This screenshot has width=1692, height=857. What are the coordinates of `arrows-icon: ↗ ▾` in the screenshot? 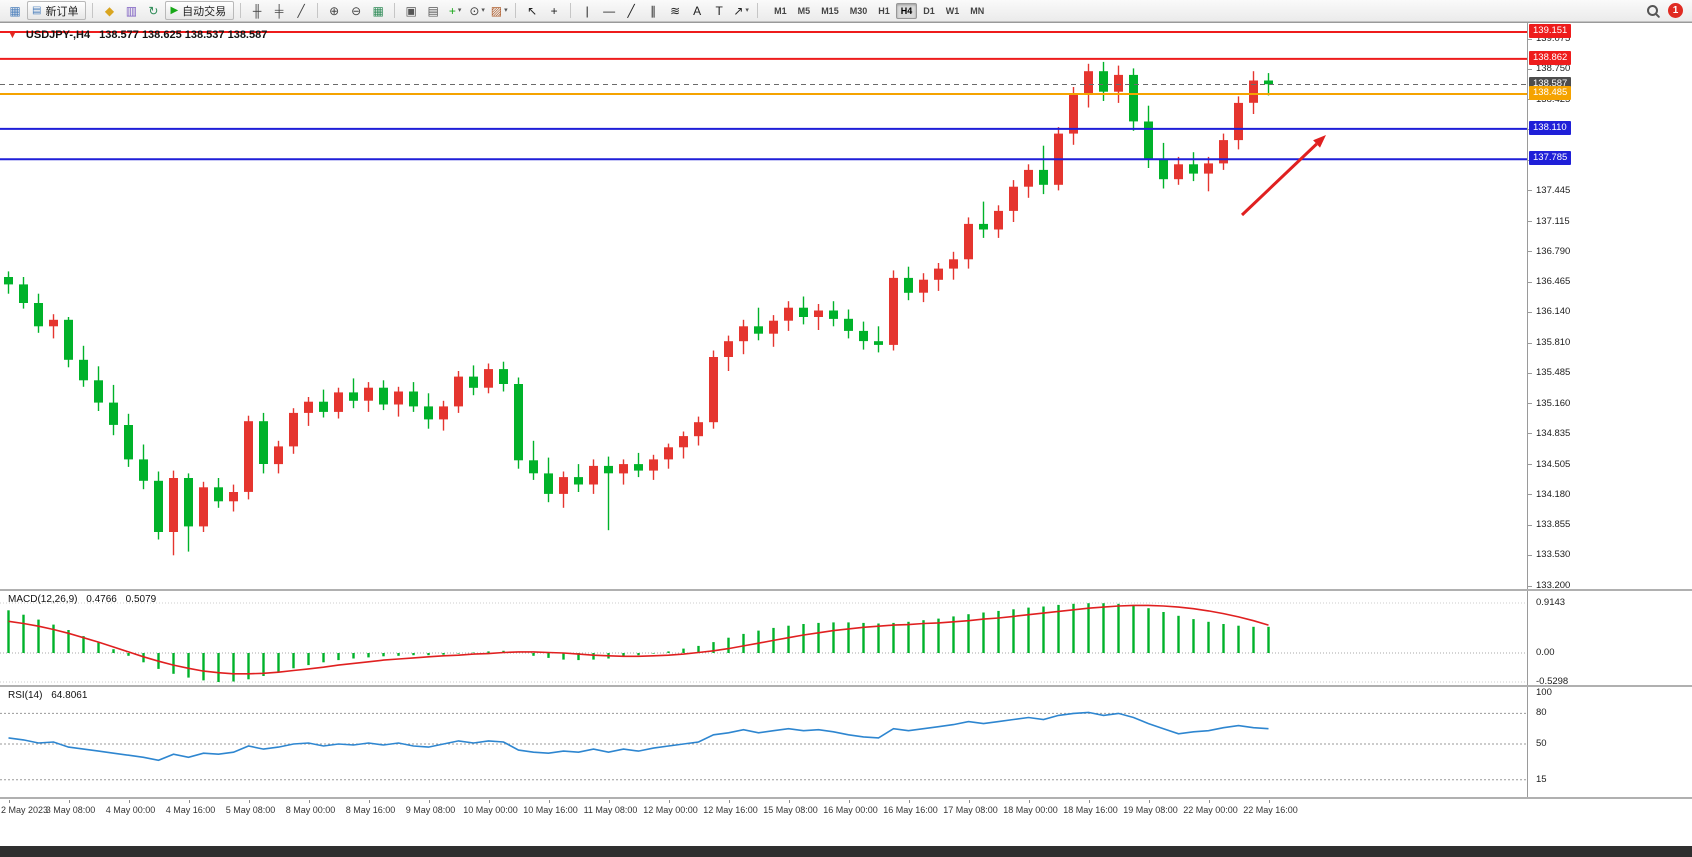 It's located at (741, 10).